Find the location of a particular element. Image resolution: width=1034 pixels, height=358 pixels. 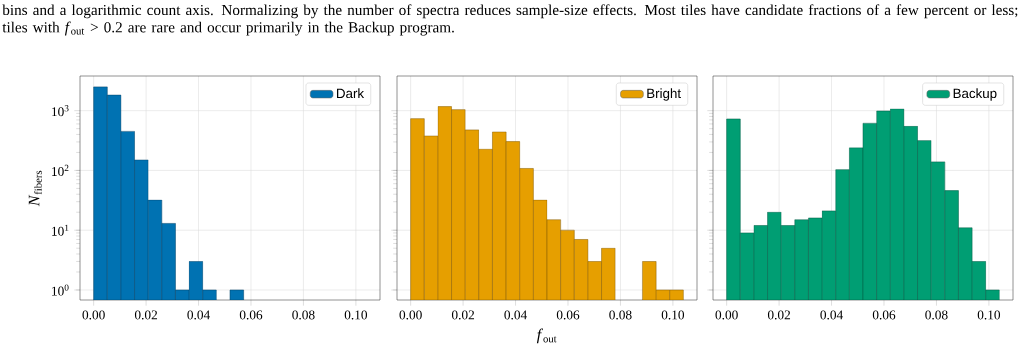

y-axis-title: N$_{fibers}$ is located at coordinates (35, 188).